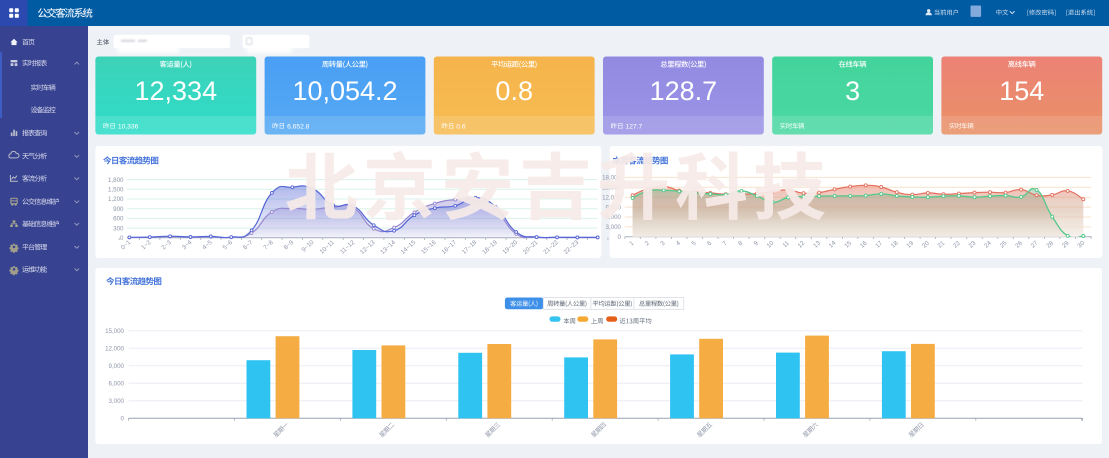 This screenshot has width=1109, height=458. I want to click on svg-text: 15,000, so click(114, 331).